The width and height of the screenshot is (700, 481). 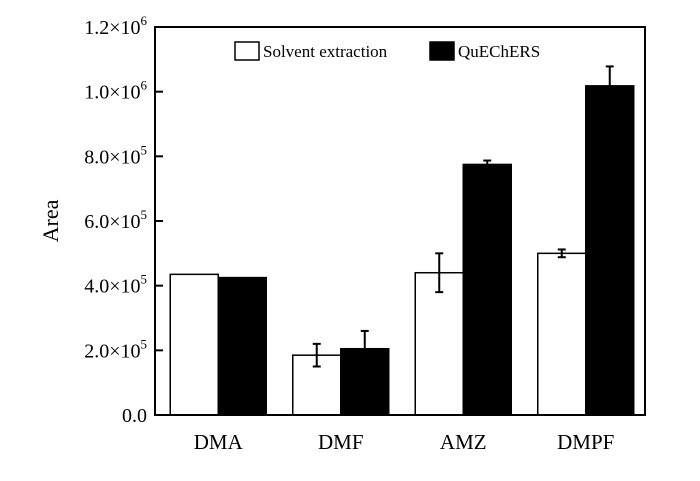 What do you see at coordinates (499, 51) in the screenshot?
I see `legend-label: QuEChERS` at bounding box center [499, 51].